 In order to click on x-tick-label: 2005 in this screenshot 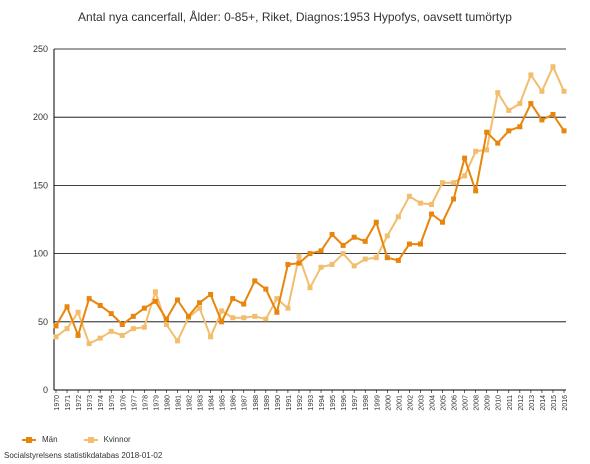, I will do `click(444, 403)`.